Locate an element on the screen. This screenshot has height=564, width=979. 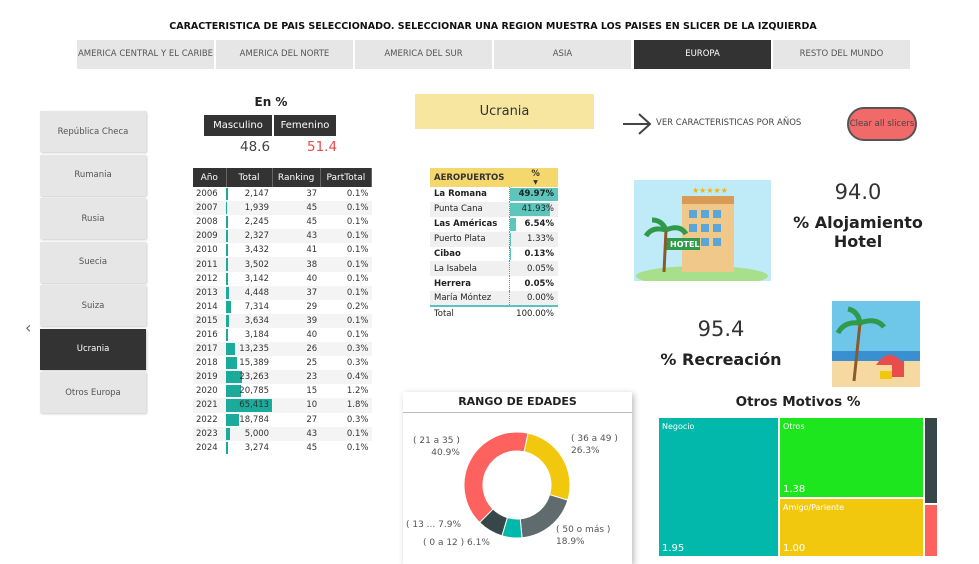
cell: 13,235 is located at coordinates (249, 349).